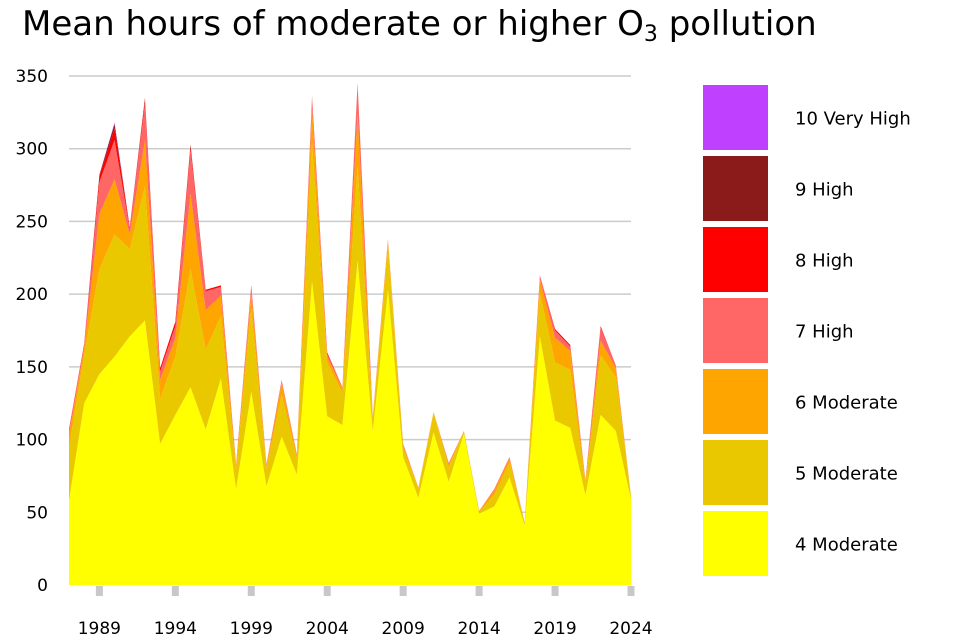 Image resolution: width=960 pixels, height=640 pixels. Describe the element at coordinates (32, 222) in the screenshot. I see `y-tick-label-250: 250` at that location.